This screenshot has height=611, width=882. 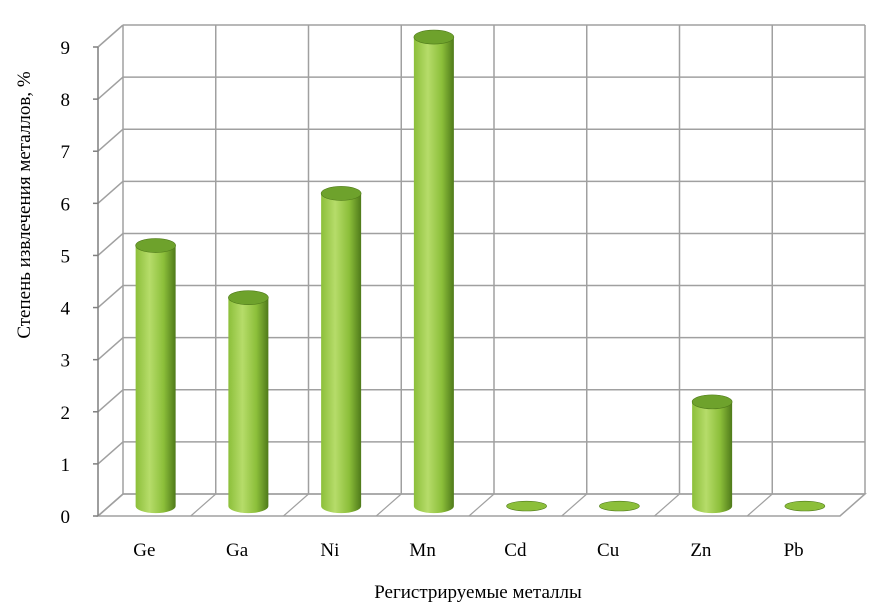 I want to click on chart-floor, so click(x=481, y=505).